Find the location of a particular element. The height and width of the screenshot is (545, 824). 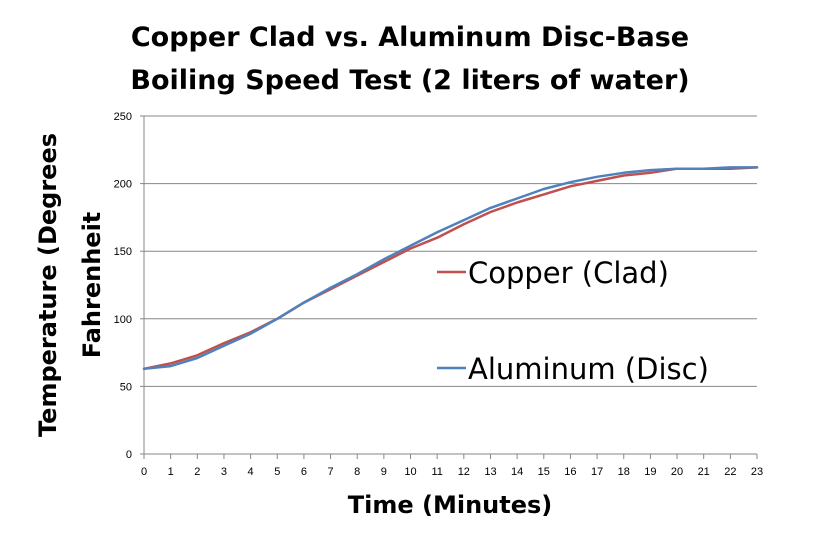

x-tick-label: 17 is located at coordinates (597, 472).